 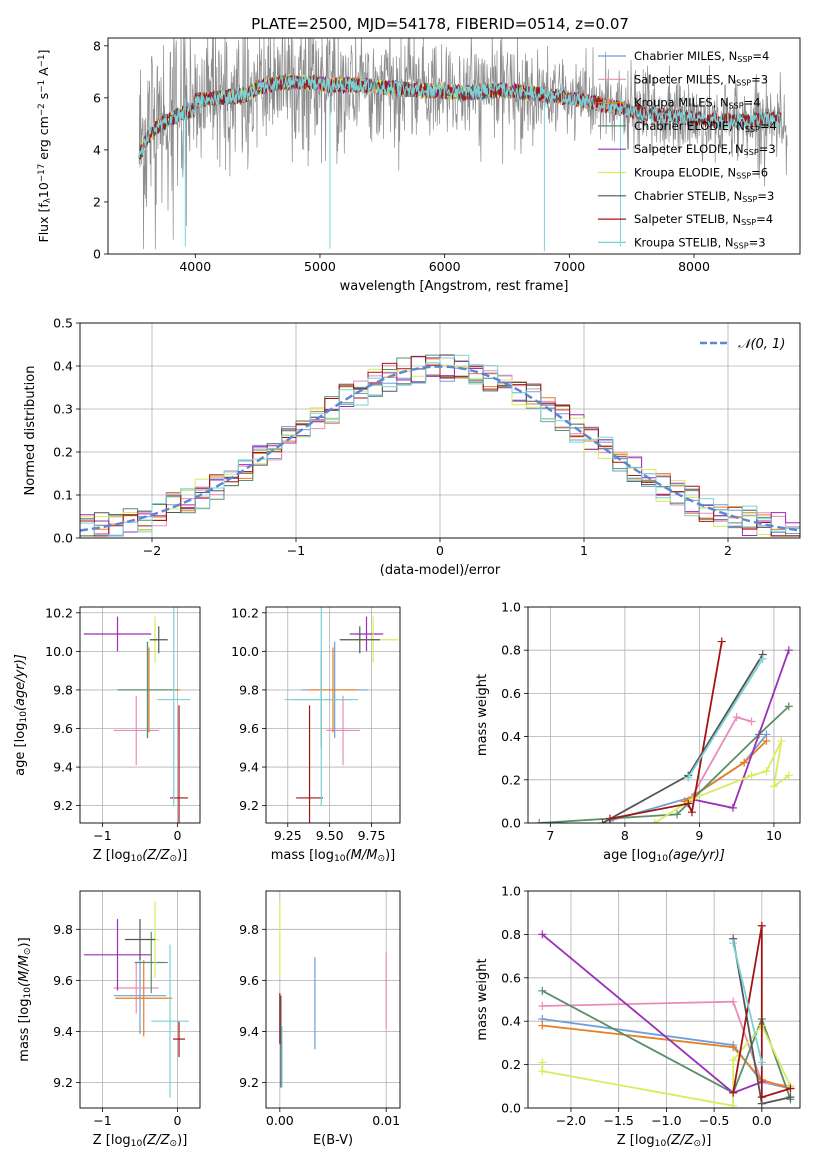 I want to click on weight-marker-km, so click(x=744, y=762).